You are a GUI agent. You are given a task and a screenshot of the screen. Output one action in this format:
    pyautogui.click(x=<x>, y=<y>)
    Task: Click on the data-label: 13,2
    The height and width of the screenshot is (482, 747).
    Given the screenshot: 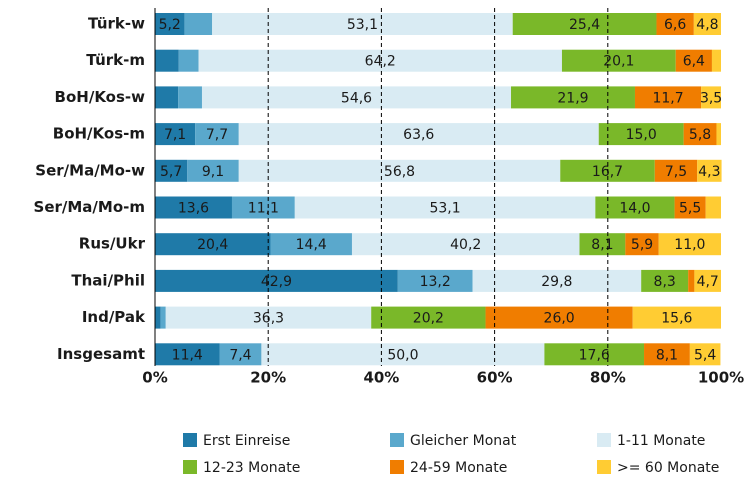 What is the action you would take?
    pyautogui.click(x=435, y=282)
    